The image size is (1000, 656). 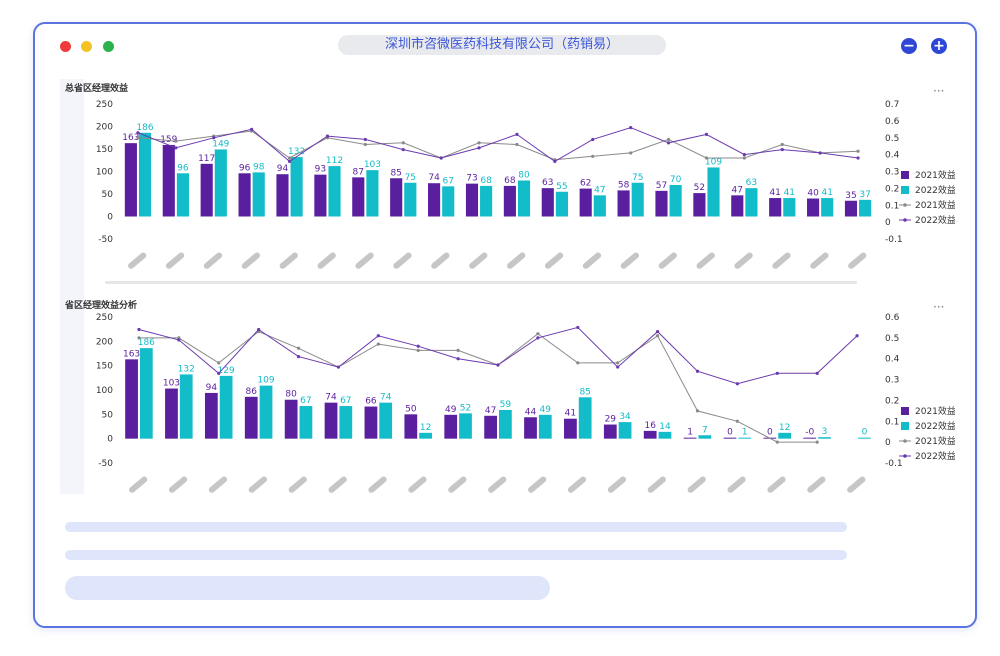 I want to click on chart2-legend-dot, so click(x=905, y=456).